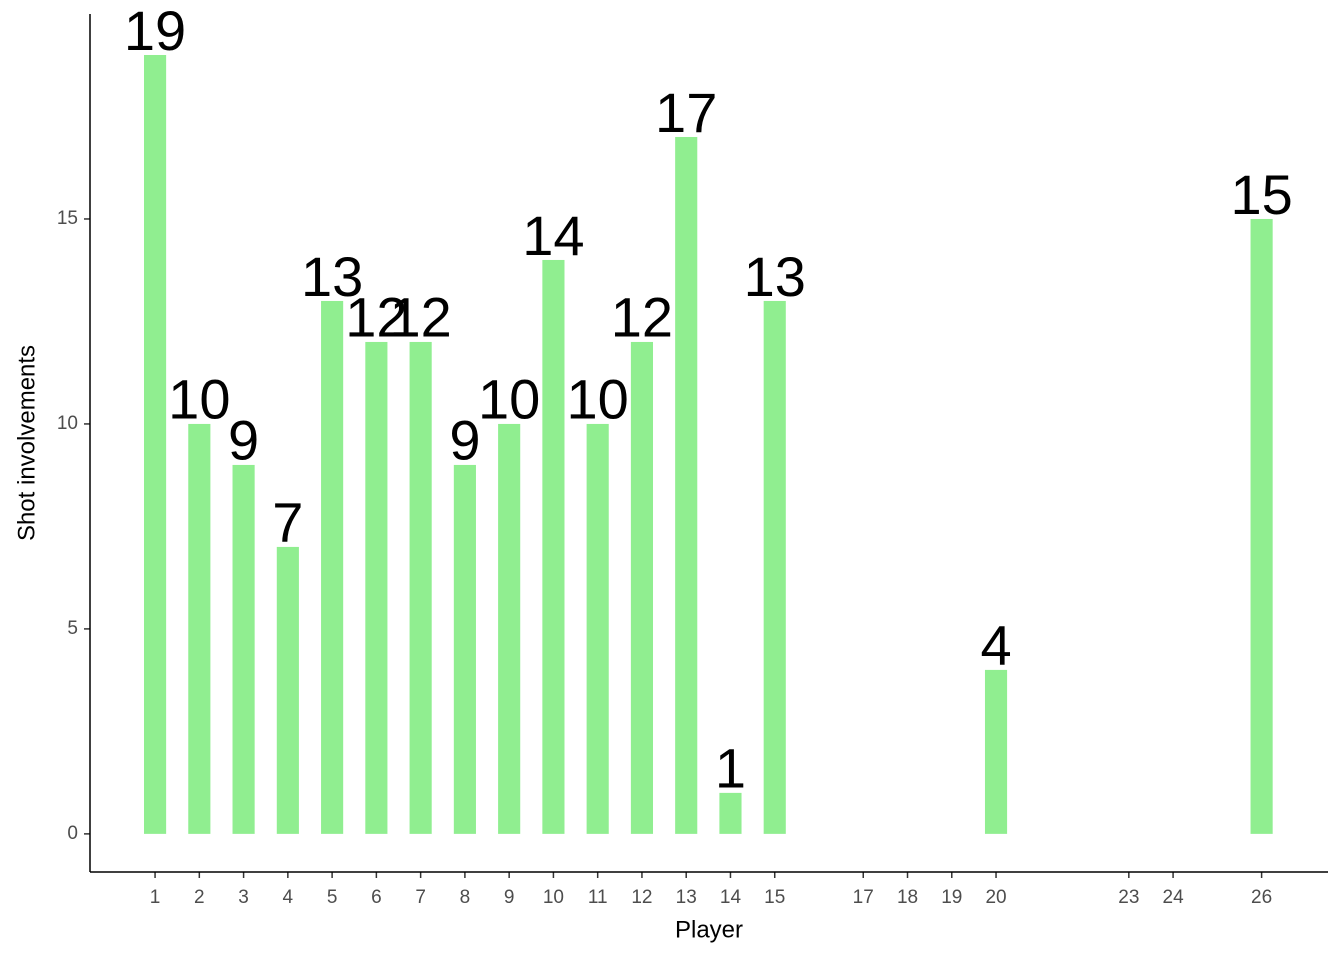  I want to click on x-tick-label: 4, so click(288, 897).